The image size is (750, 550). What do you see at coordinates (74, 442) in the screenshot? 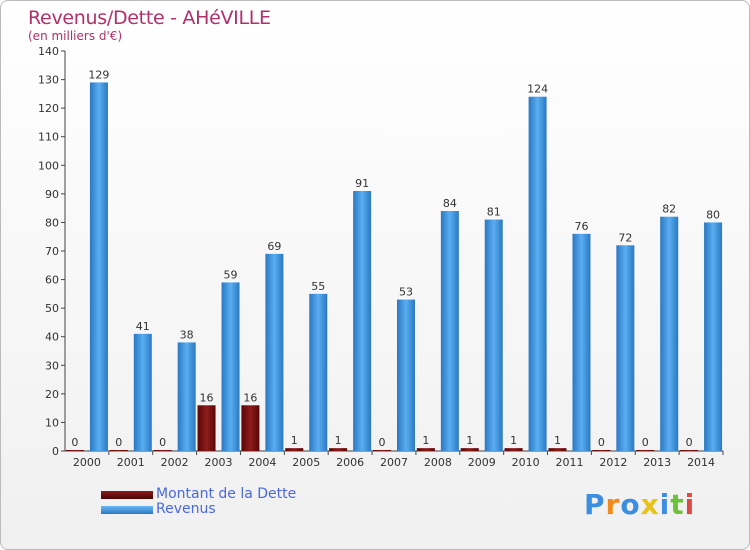
I see `label-dette-2000: 0` at bounding box center [74, 442].